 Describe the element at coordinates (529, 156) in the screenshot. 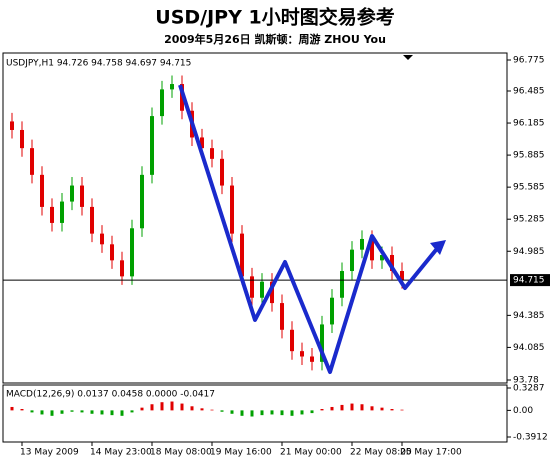

I see `y-tick-label: 95.885` at that location.